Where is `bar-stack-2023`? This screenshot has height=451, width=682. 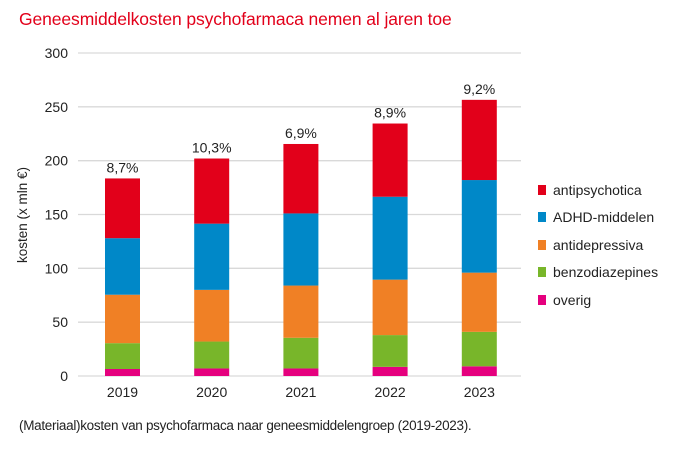 bar-stack-2023 is located at coordinates (479, 237).